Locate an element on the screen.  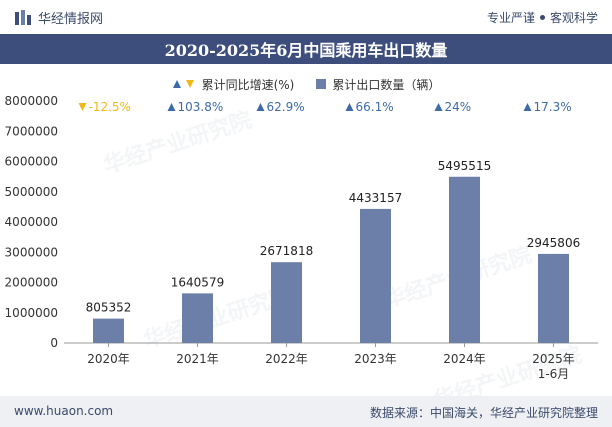
bar-value-label: 5495515 is located at coordinates (464, 166).